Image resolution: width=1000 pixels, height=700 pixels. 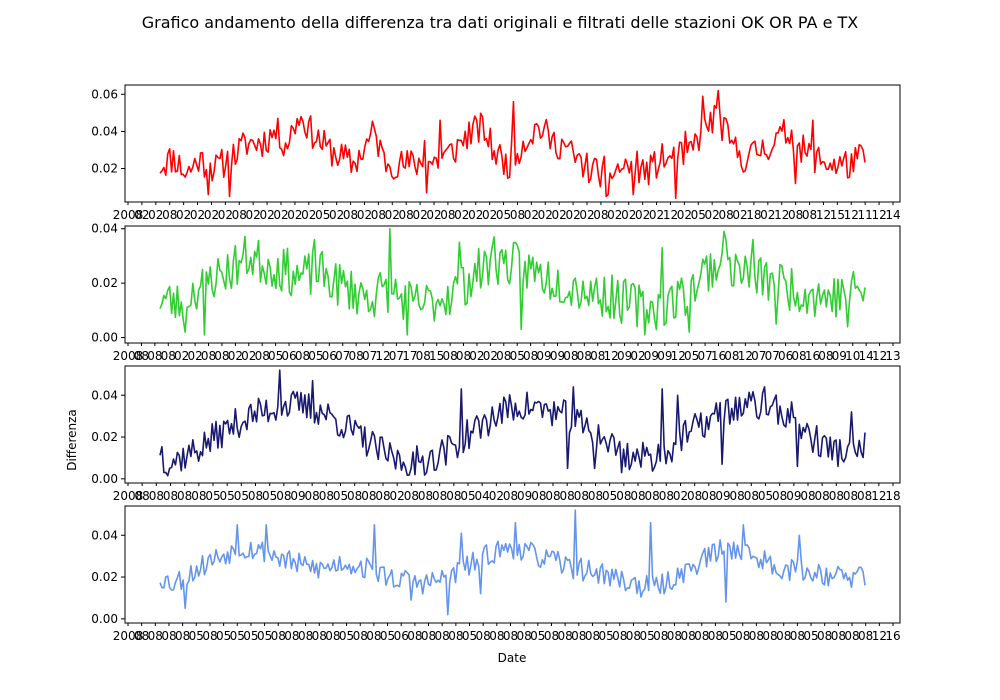 I want to click on x-tick-label: 10, so click(x=852, y=356).